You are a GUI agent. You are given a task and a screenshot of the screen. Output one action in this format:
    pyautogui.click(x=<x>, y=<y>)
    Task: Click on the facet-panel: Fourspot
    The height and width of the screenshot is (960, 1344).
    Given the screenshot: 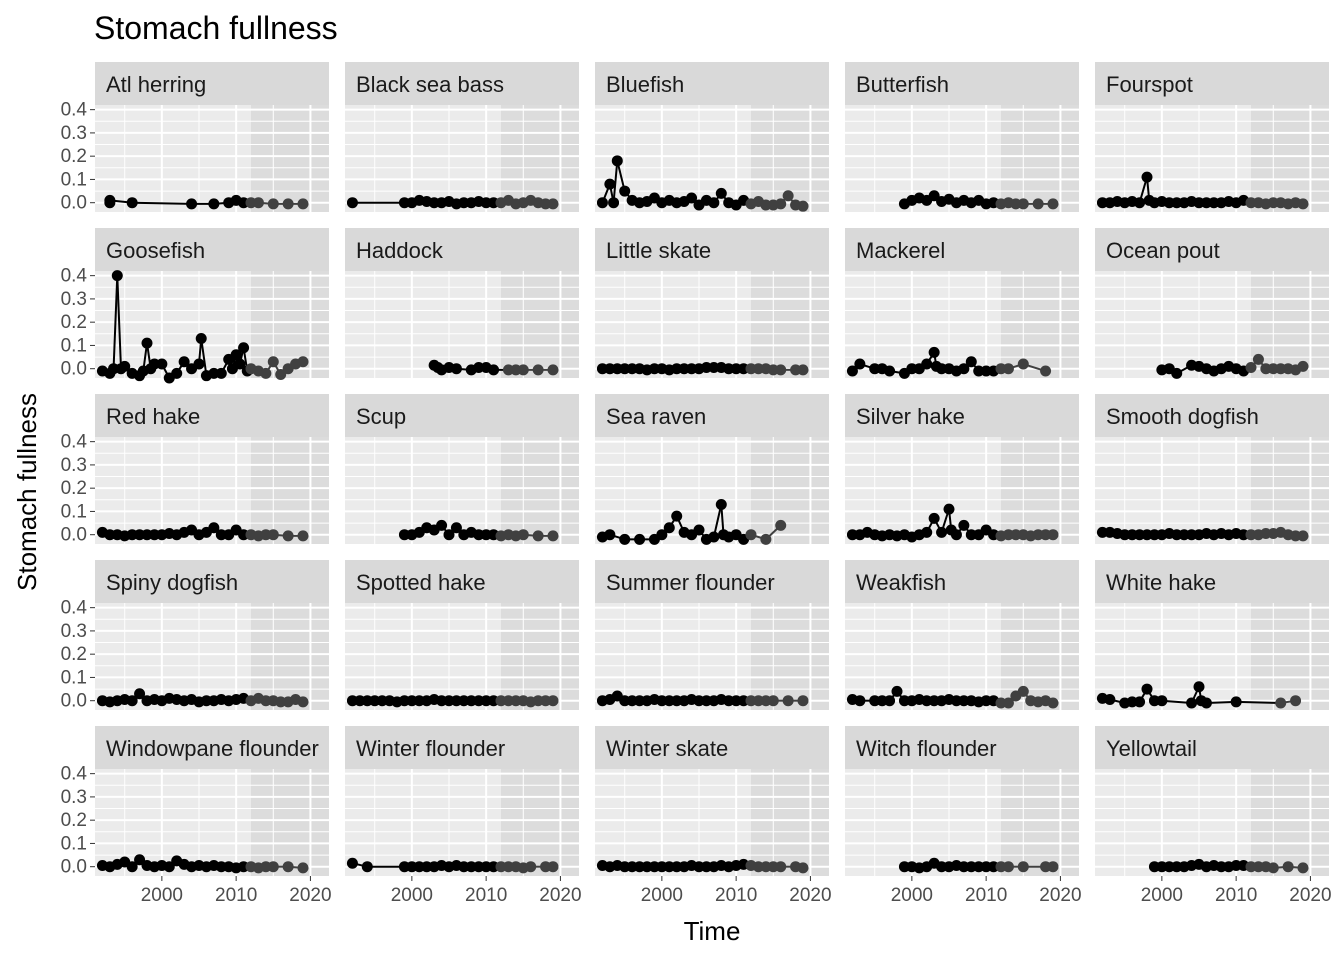 What is the action you would take?
    pyautogui.click(x=1212, y=137)
    